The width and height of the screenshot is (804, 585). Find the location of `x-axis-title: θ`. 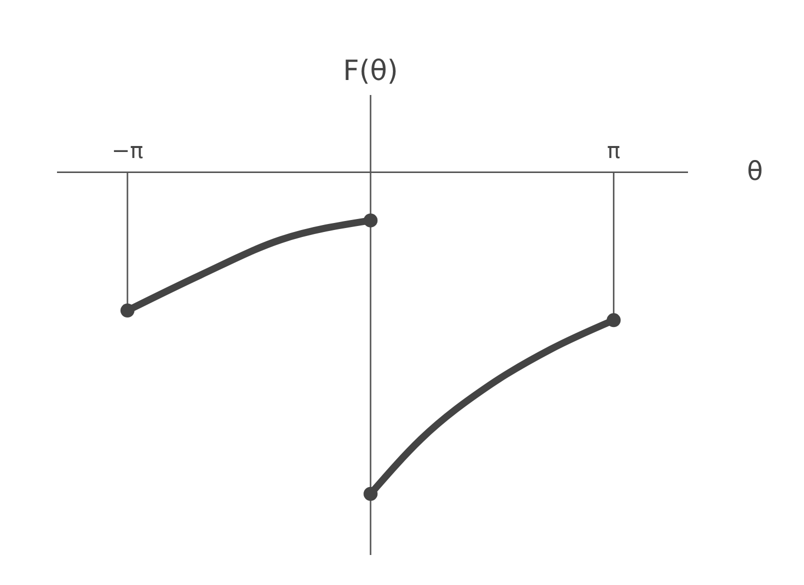

x-axis-title: θ is located at coordinates (755, 172).